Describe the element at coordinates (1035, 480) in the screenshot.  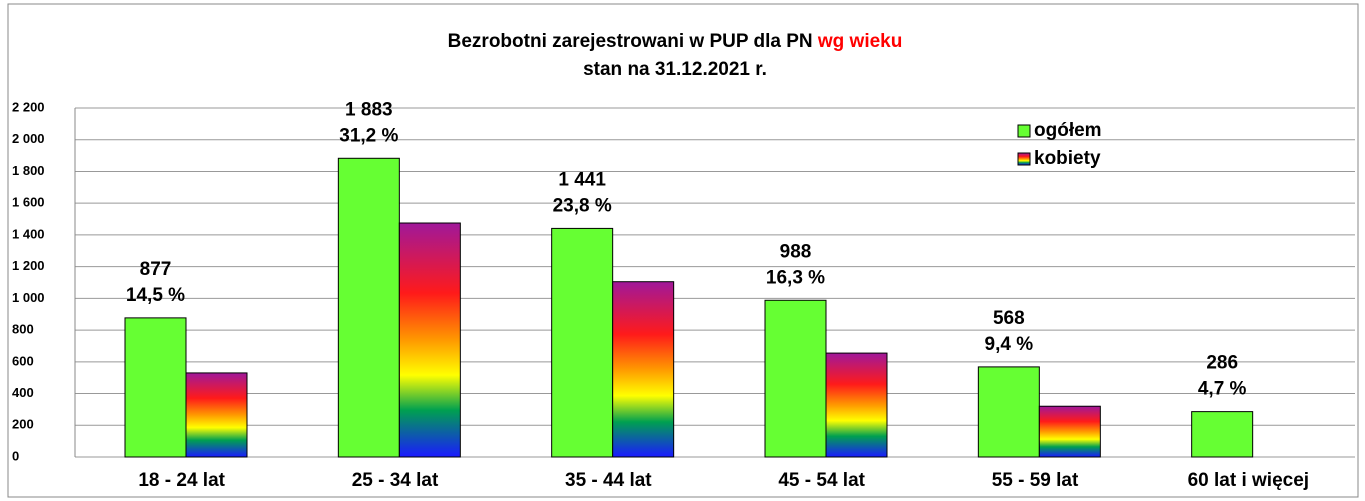
I see `x-tick-label: 55 - 59 lat` at that location.